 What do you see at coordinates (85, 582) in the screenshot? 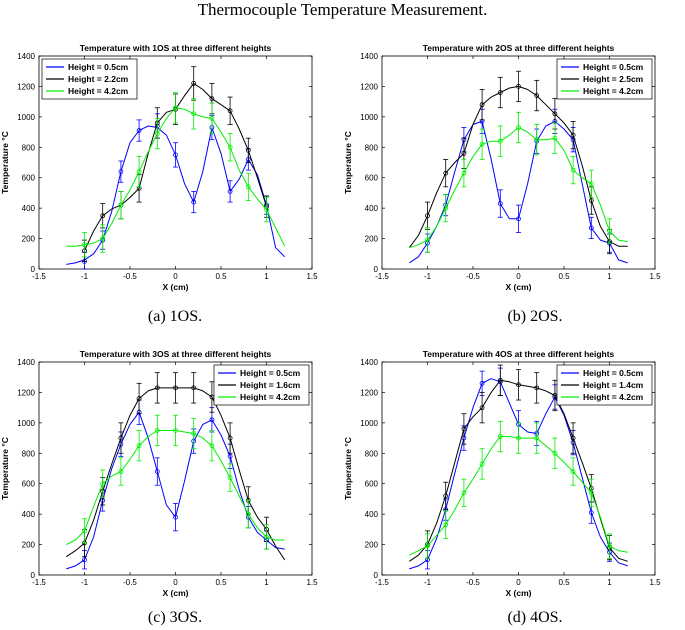
I see `x-tick-label: -1` at bounding box center [85, 582].